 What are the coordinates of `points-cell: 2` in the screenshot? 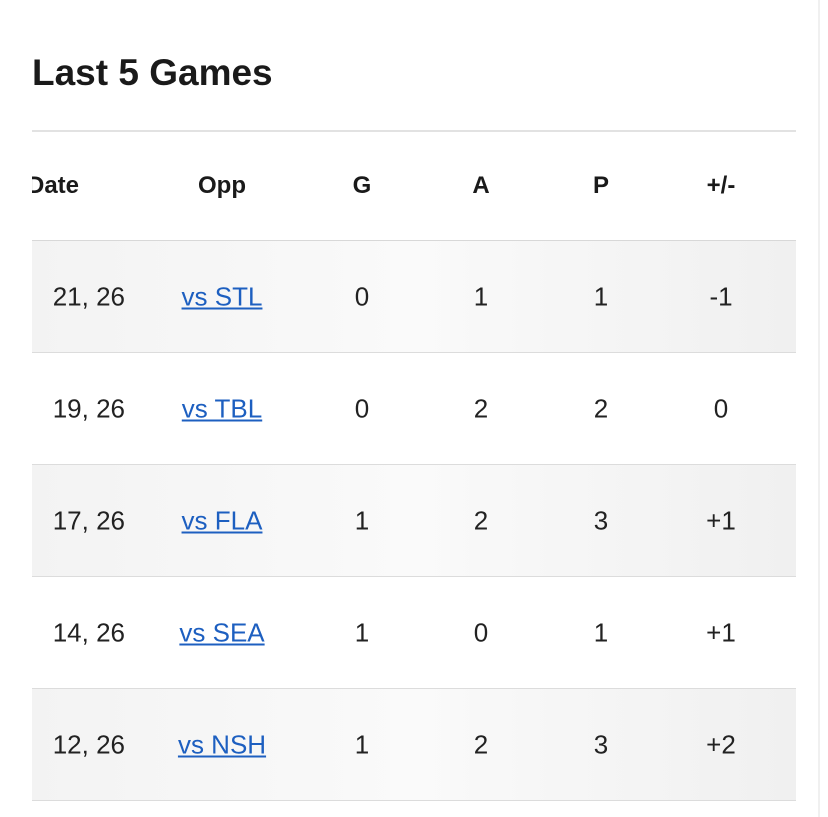 It's located at (601, 408).